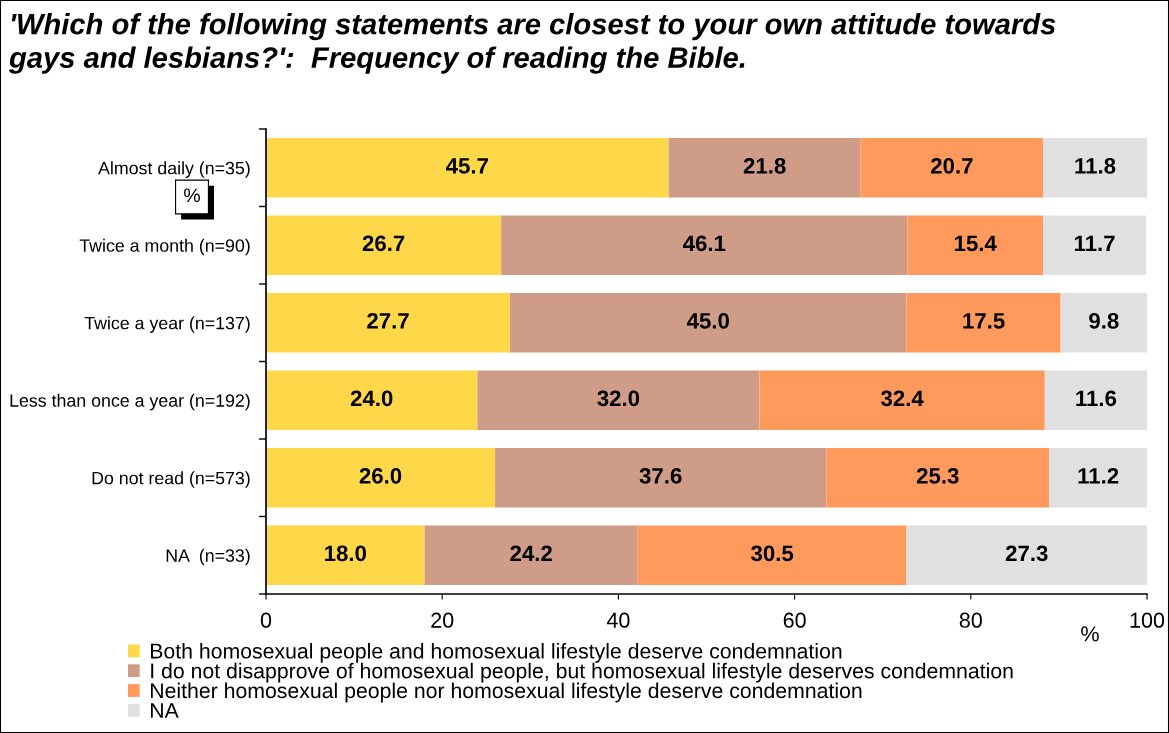  What do you see at coordinates (208, 557) in the screenshot?
I see `y-tick-label: NA (n=33)` at bounding box center [208, 557].